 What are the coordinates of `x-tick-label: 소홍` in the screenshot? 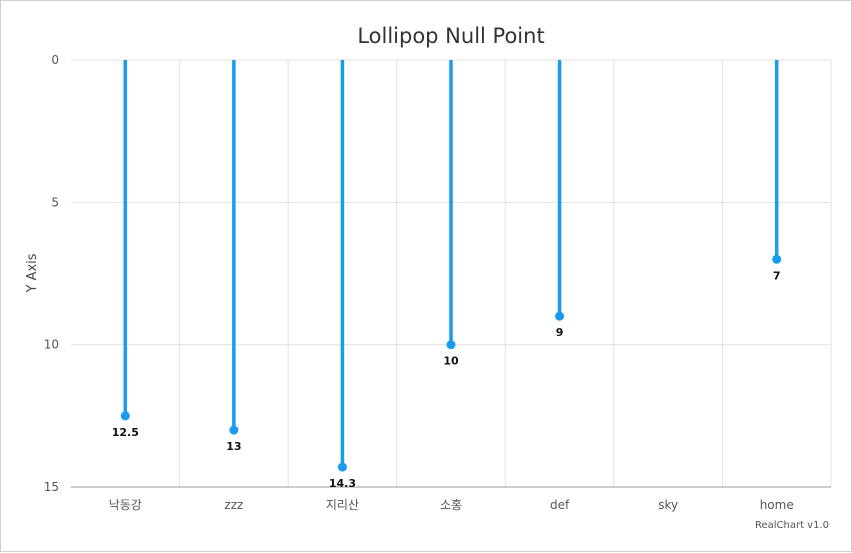 It's located at (451, 505).